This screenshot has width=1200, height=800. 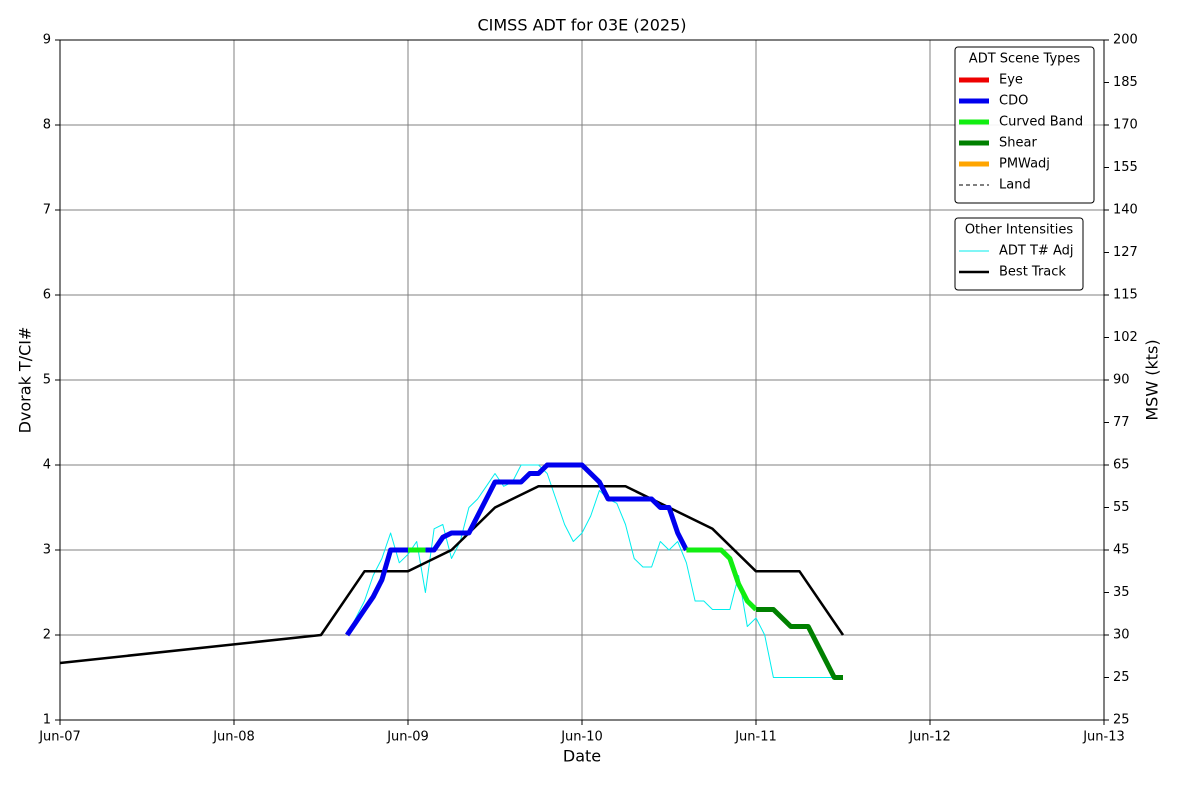 I want to click on legend-label: Curved Band, so click(x=1041, y=122).